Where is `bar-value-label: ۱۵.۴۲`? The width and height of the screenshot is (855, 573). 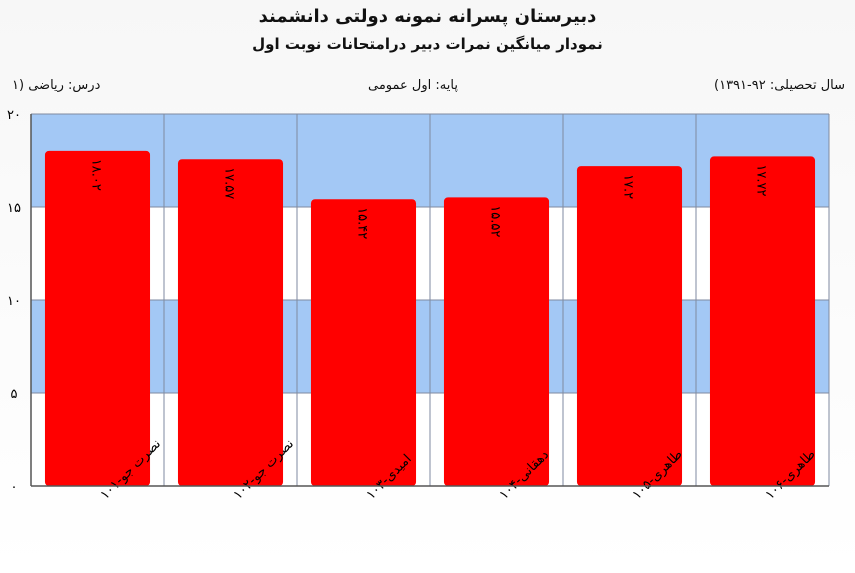 bar-value-label: ۱۵.۴۲ is located at coordinates (362, 223).